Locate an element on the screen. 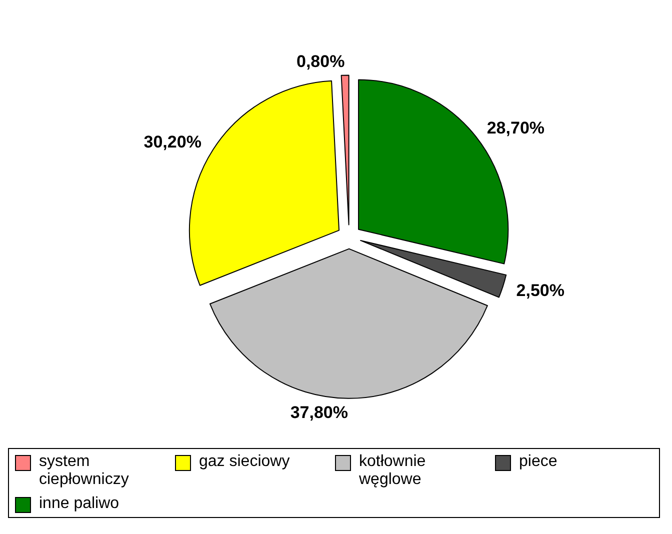  data-label: 37,80% is located at coordinates (319, 412).